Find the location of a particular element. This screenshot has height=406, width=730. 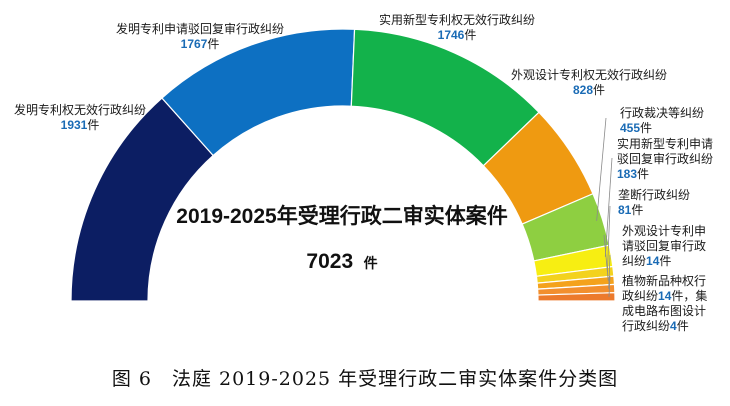

leader-line-antitrust is located at coordinates (609, 239).